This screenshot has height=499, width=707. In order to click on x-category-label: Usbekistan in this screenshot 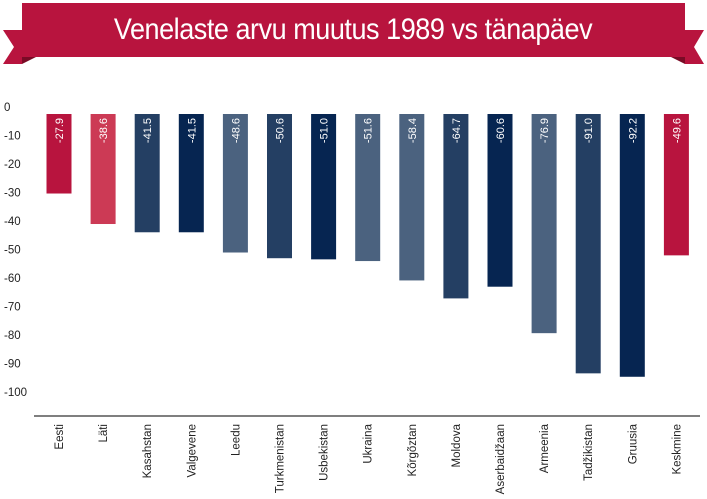, I will do `click(325, 452)`.